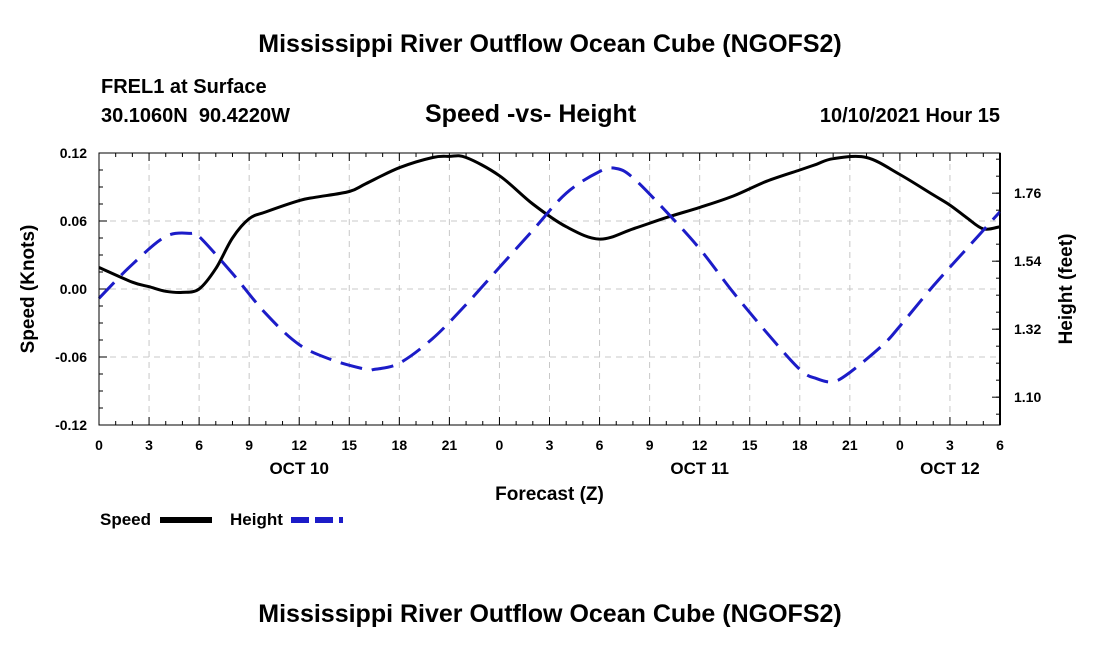 The image size is (1100, 650). What do you see at coordinates (1027, 397) in the screenshot?
I see `y2-tick-label: 1.10` at bounding box center [1027, 397].